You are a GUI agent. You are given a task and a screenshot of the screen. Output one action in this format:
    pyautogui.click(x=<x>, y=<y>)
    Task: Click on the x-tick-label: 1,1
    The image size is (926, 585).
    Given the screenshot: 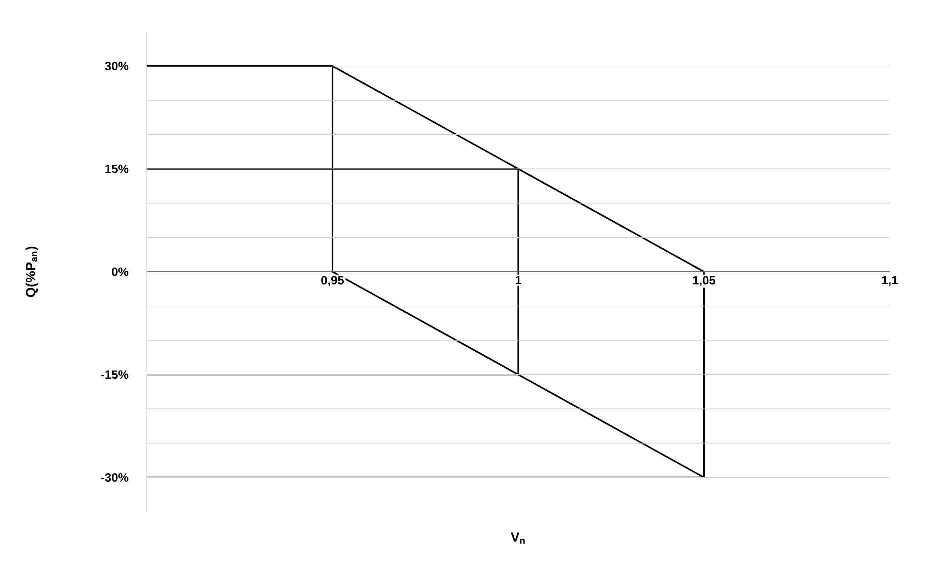 What is the action you would take?
    pyautogui.click(x=890, y=281)
    